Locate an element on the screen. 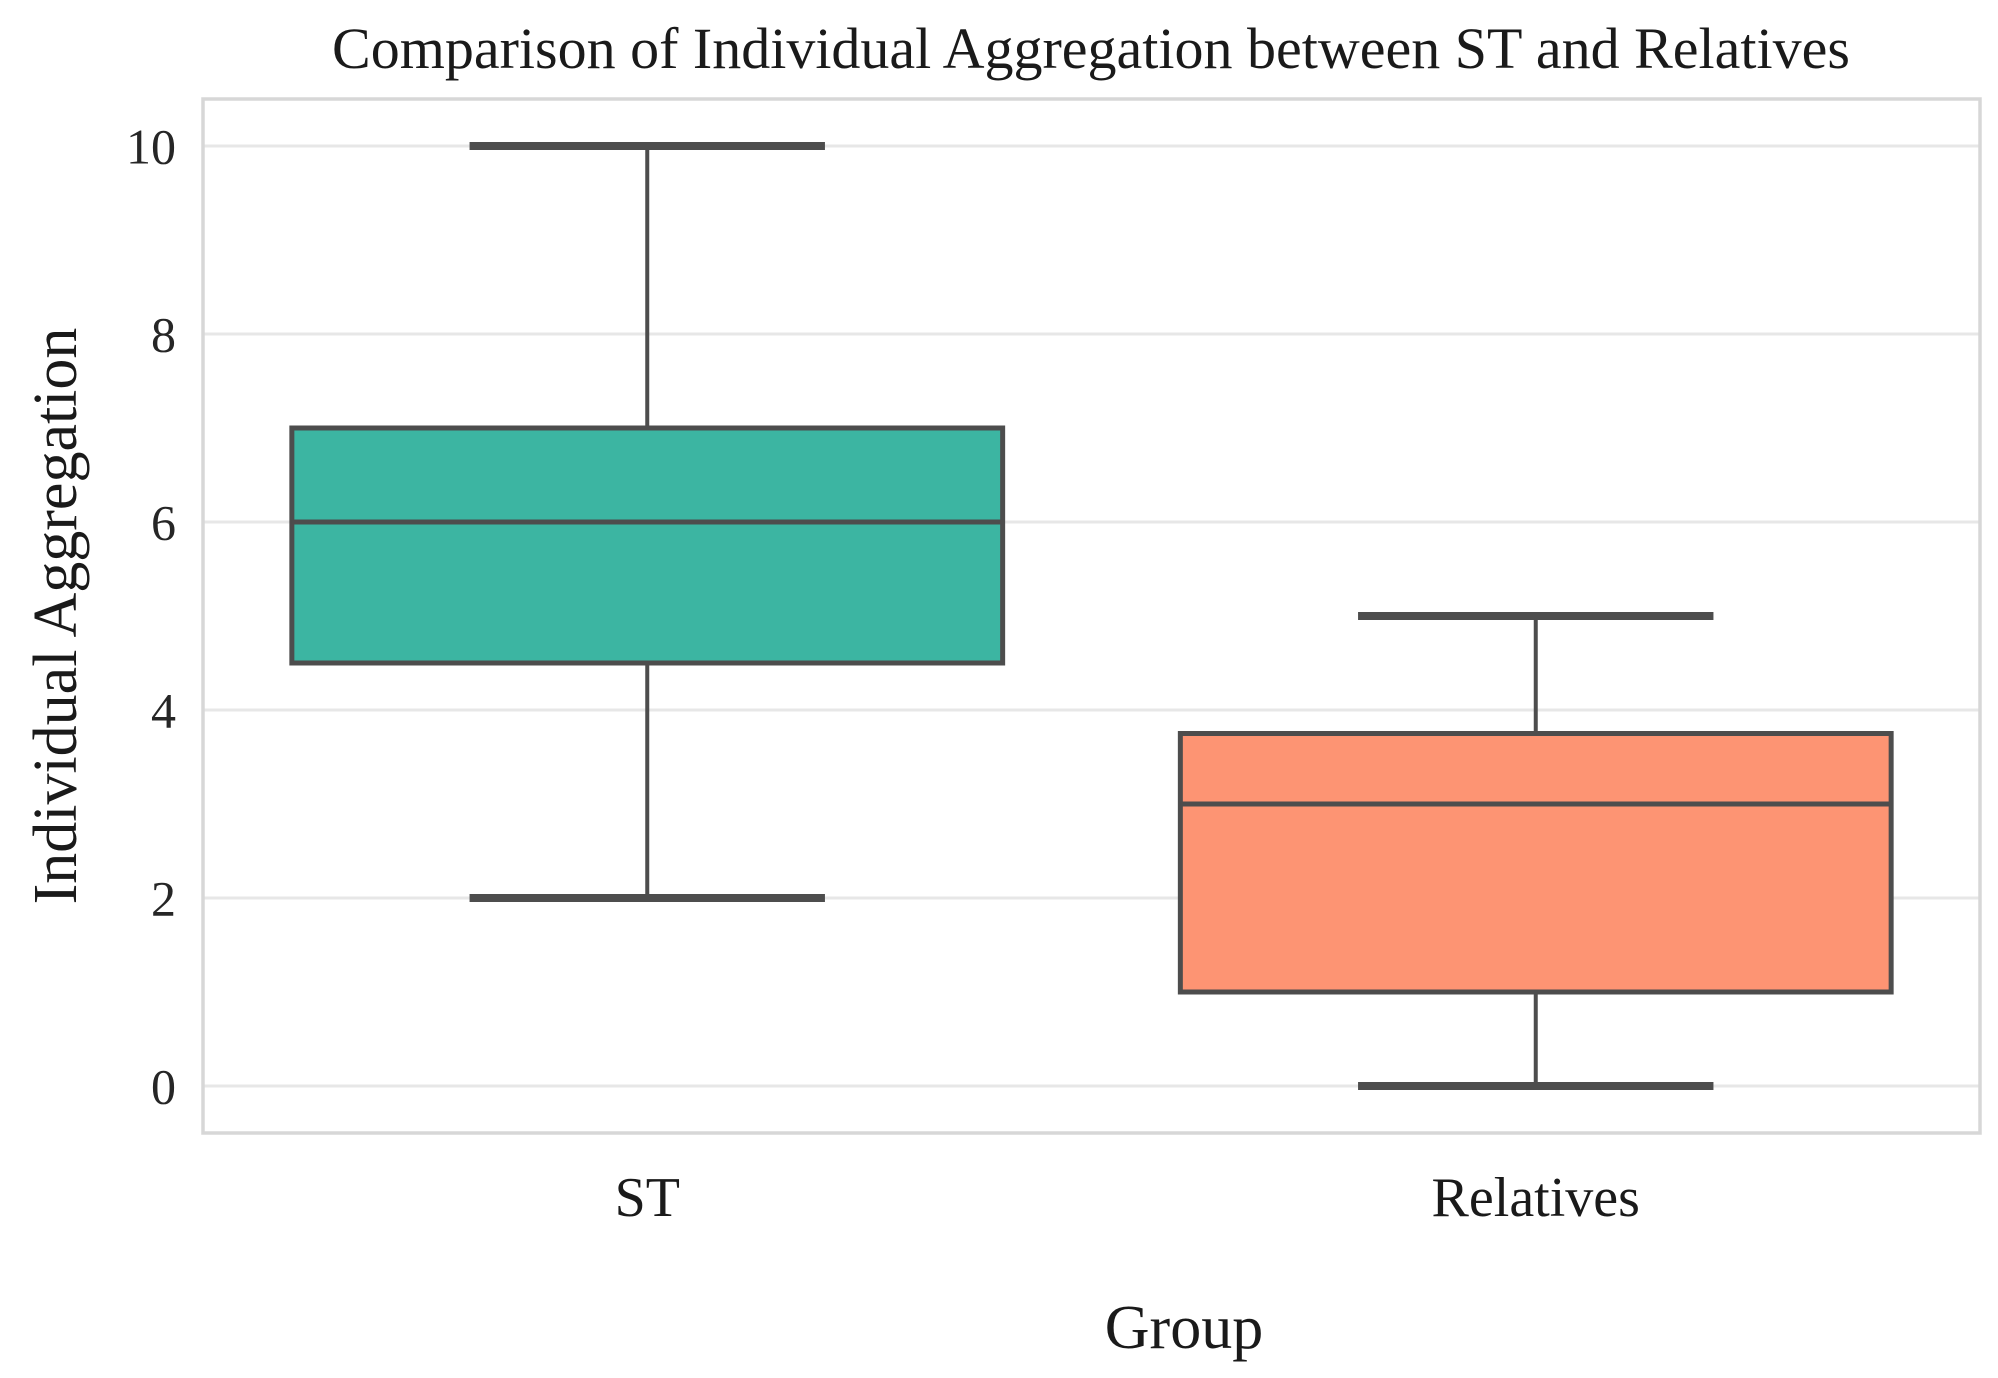 Image resolution: width=1998 pixels, height=1378 pixels. category-label-st: ST is located at coordinates (647, 1198).